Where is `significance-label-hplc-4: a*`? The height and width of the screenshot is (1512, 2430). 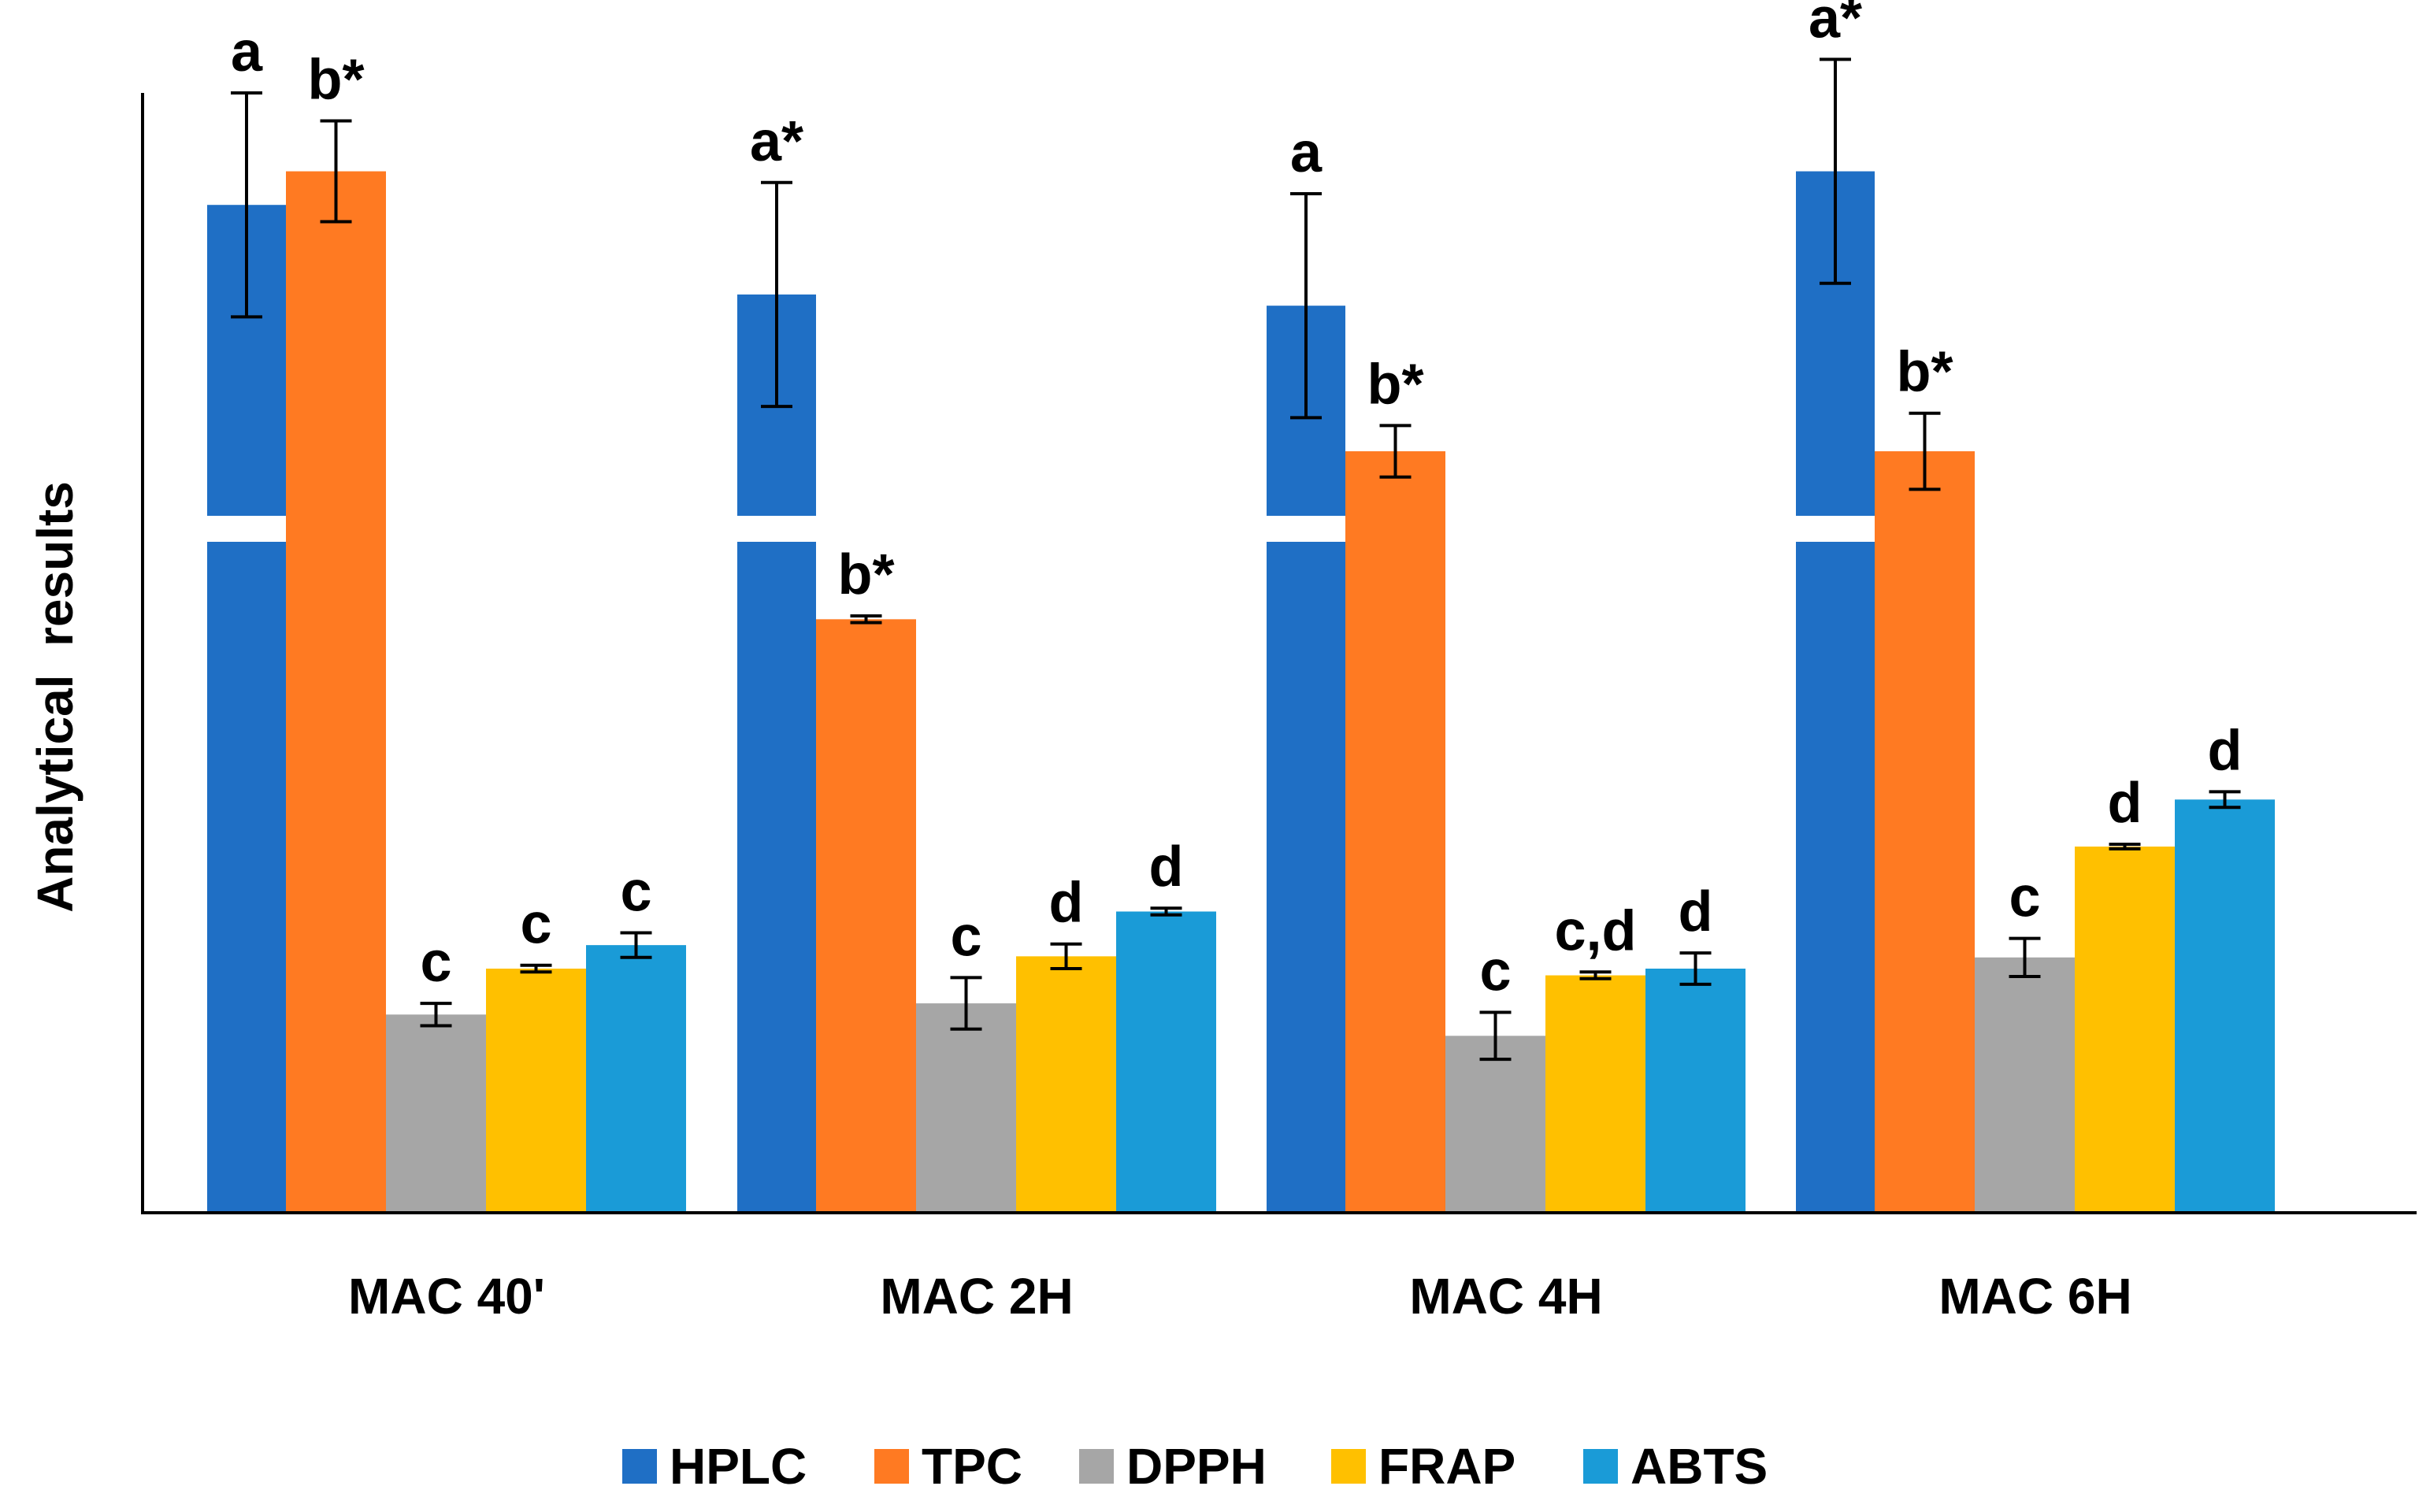 significance-label-hplc-4: a* is located at coordinates (1836, 25).